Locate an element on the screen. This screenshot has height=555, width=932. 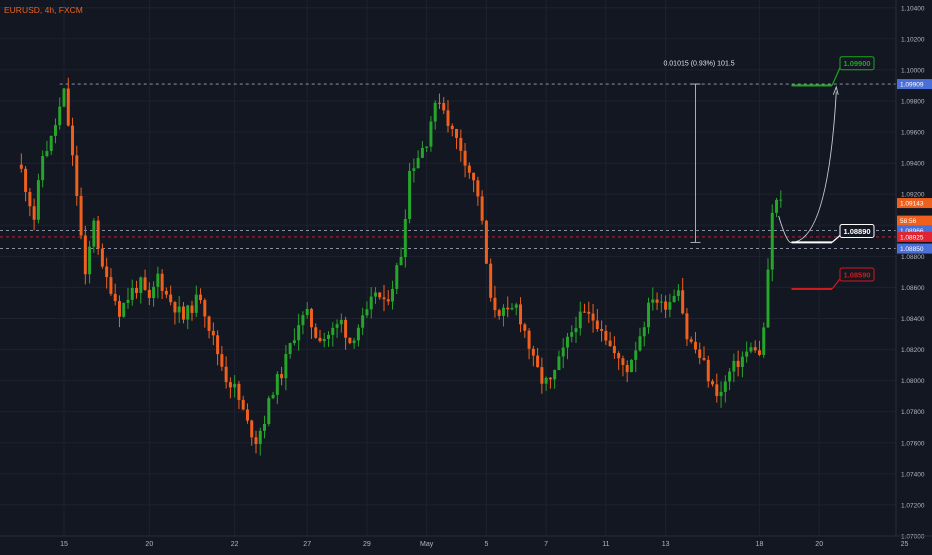
price-tick-label: 1.08400 is located at coordinates (913, 319).